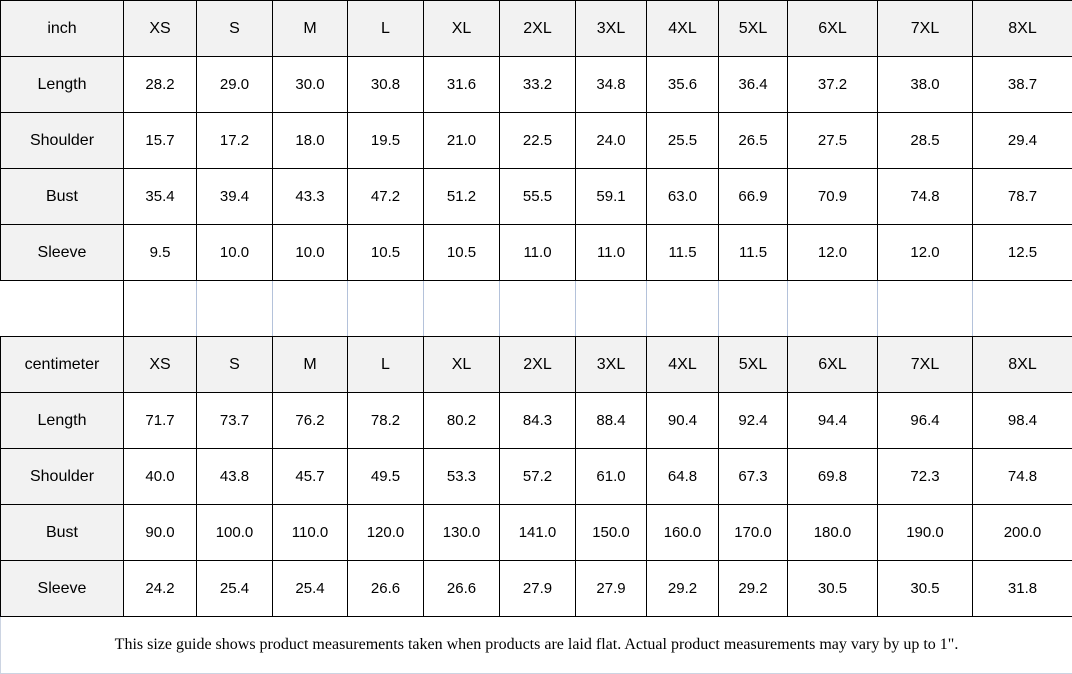 The width and height of the screenshot is (1072, 674). I want to click on measurement-cell: 160.0, so click(682, 532).